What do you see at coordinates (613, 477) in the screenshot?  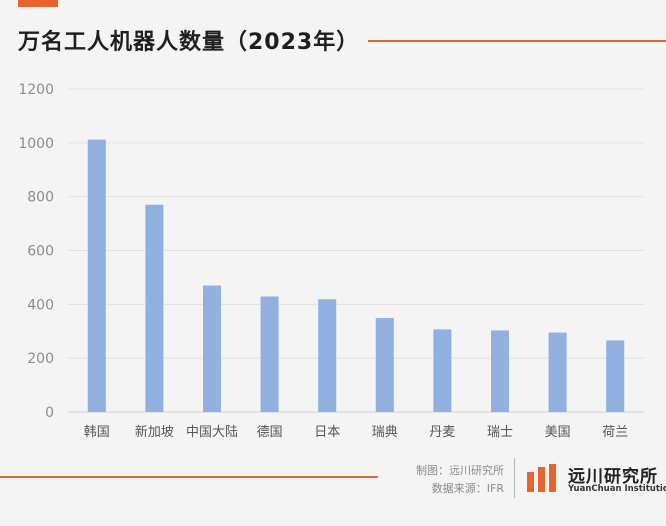 I see `logo-name: 远川研究所` at bounding box center [613, 477].